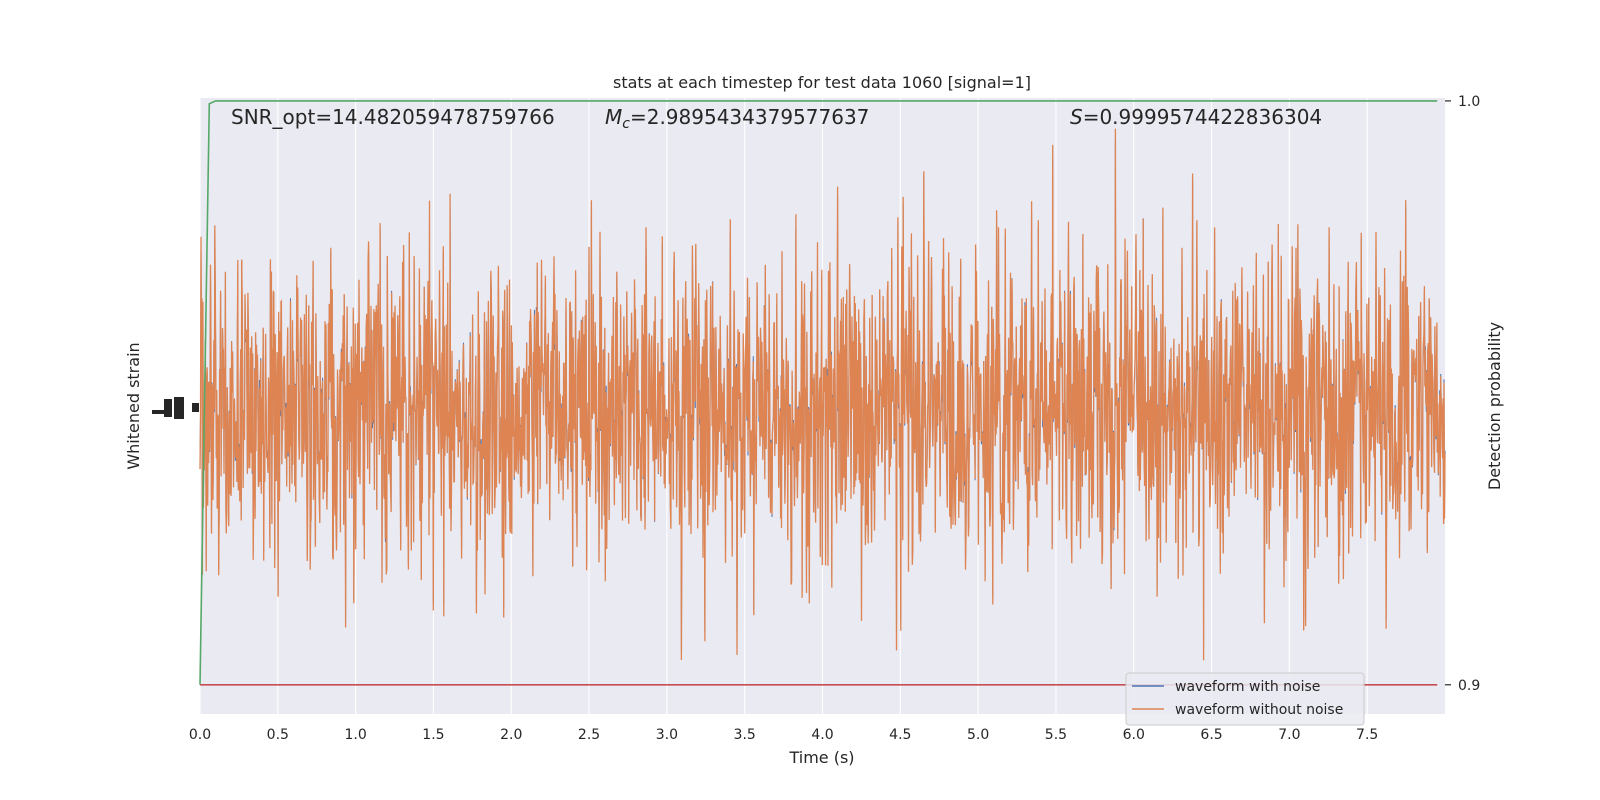 This screenshot has height=800, width=1600. Describe the element at coordinates (278, 735) in the screenshot. I see `x-tick-label: 0.5` at that location.